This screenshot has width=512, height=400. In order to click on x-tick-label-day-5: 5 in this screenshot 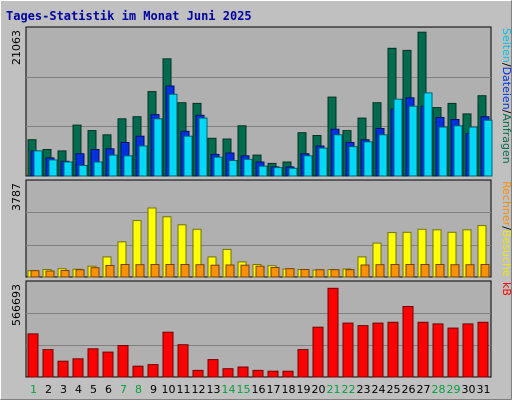, I will do `click(93, 389)`.